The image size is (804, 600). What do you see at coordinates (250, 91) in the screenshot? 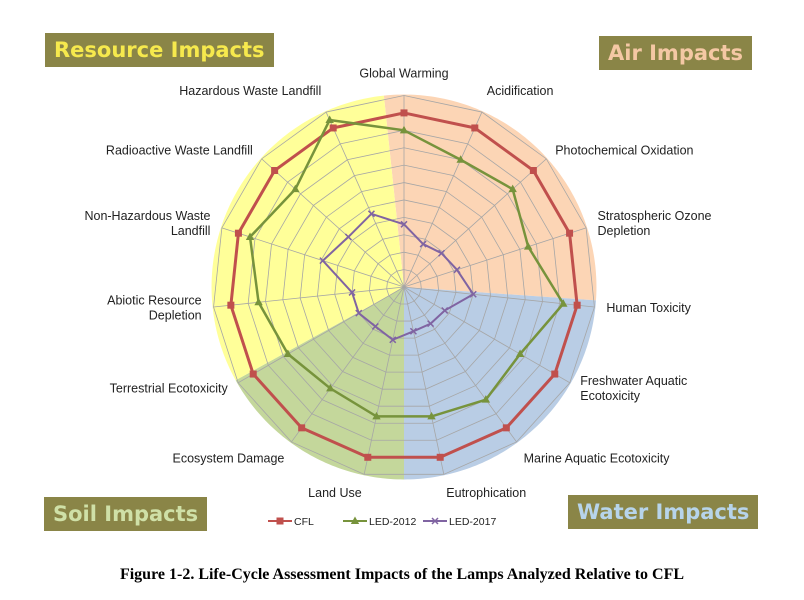
I see `axis-label: Hazardous Waste Landfill` at bounding box center [250, 91].